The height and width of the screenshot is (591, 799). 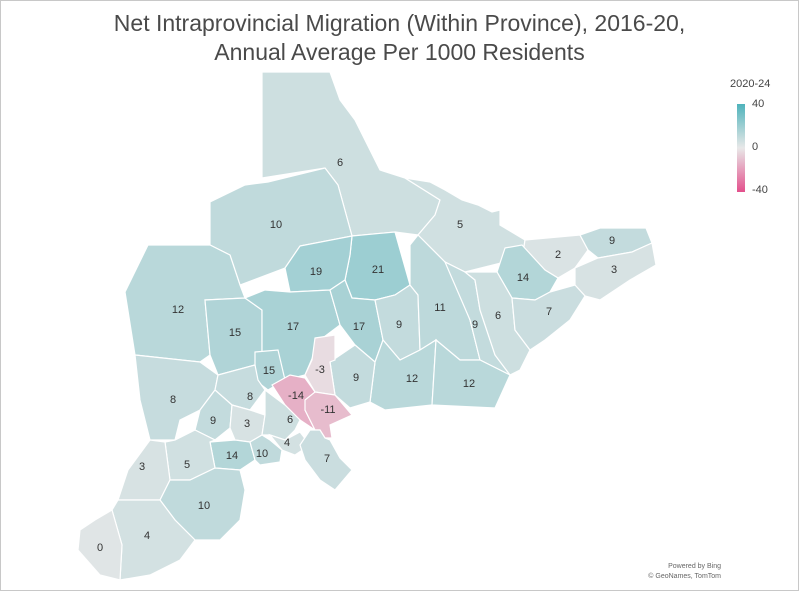 I want to click on region-value-label: 2, so click(x=558, y=255).